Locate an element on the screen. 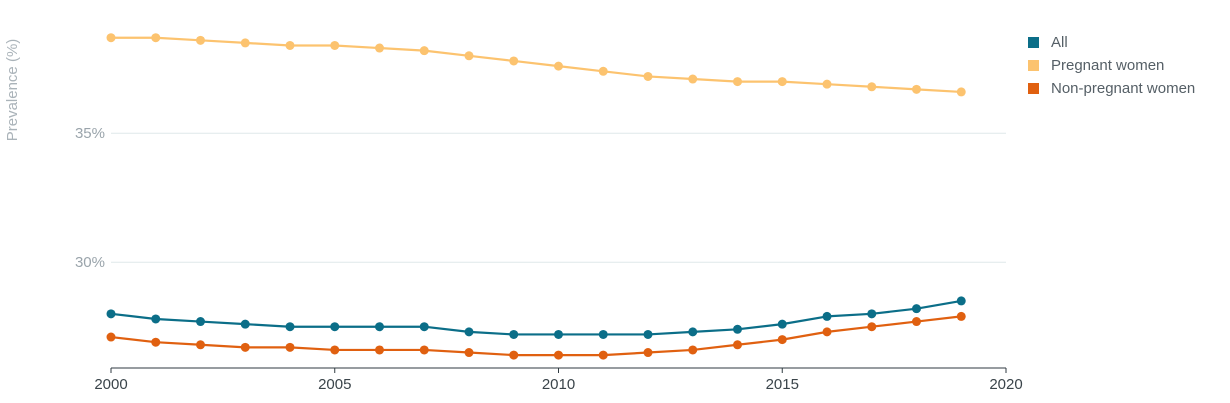 This screenshot has width=1230, height=403. data-point-pregnant-women-2010 is located at coordinates (558, 66).